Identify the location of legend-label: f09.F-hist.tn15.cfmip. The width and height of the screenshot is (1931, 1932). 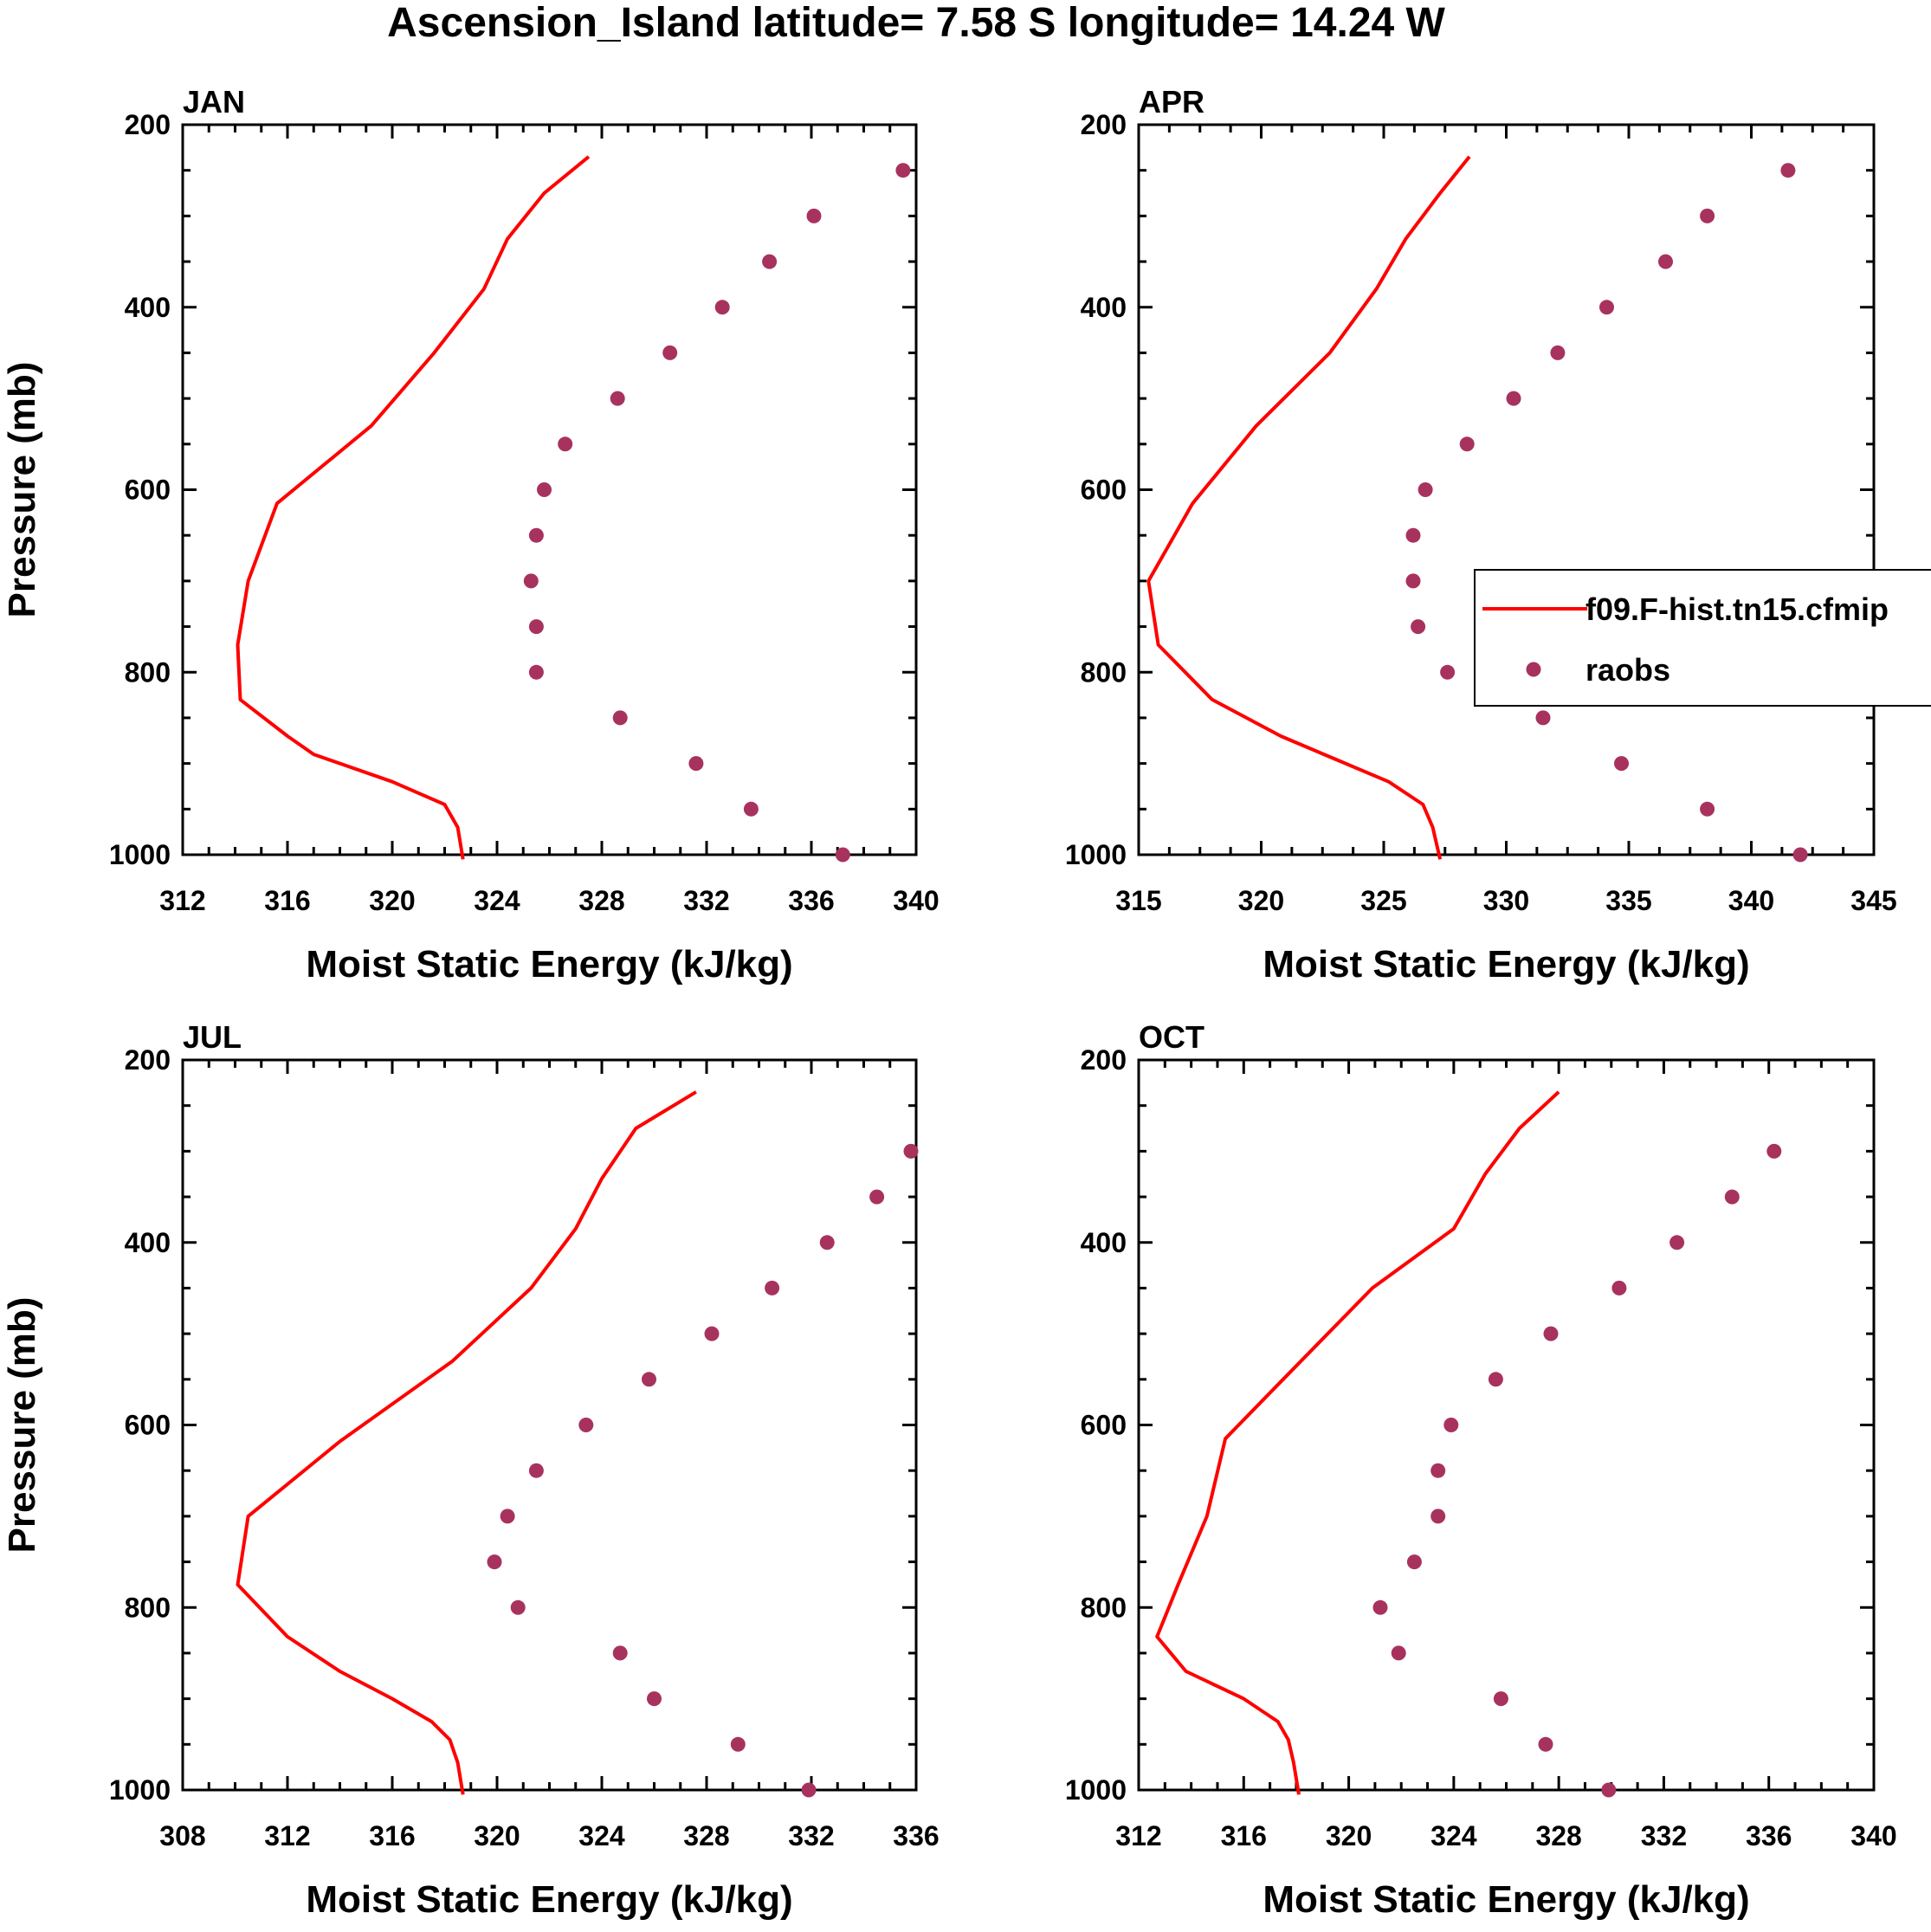
(1737, 609).